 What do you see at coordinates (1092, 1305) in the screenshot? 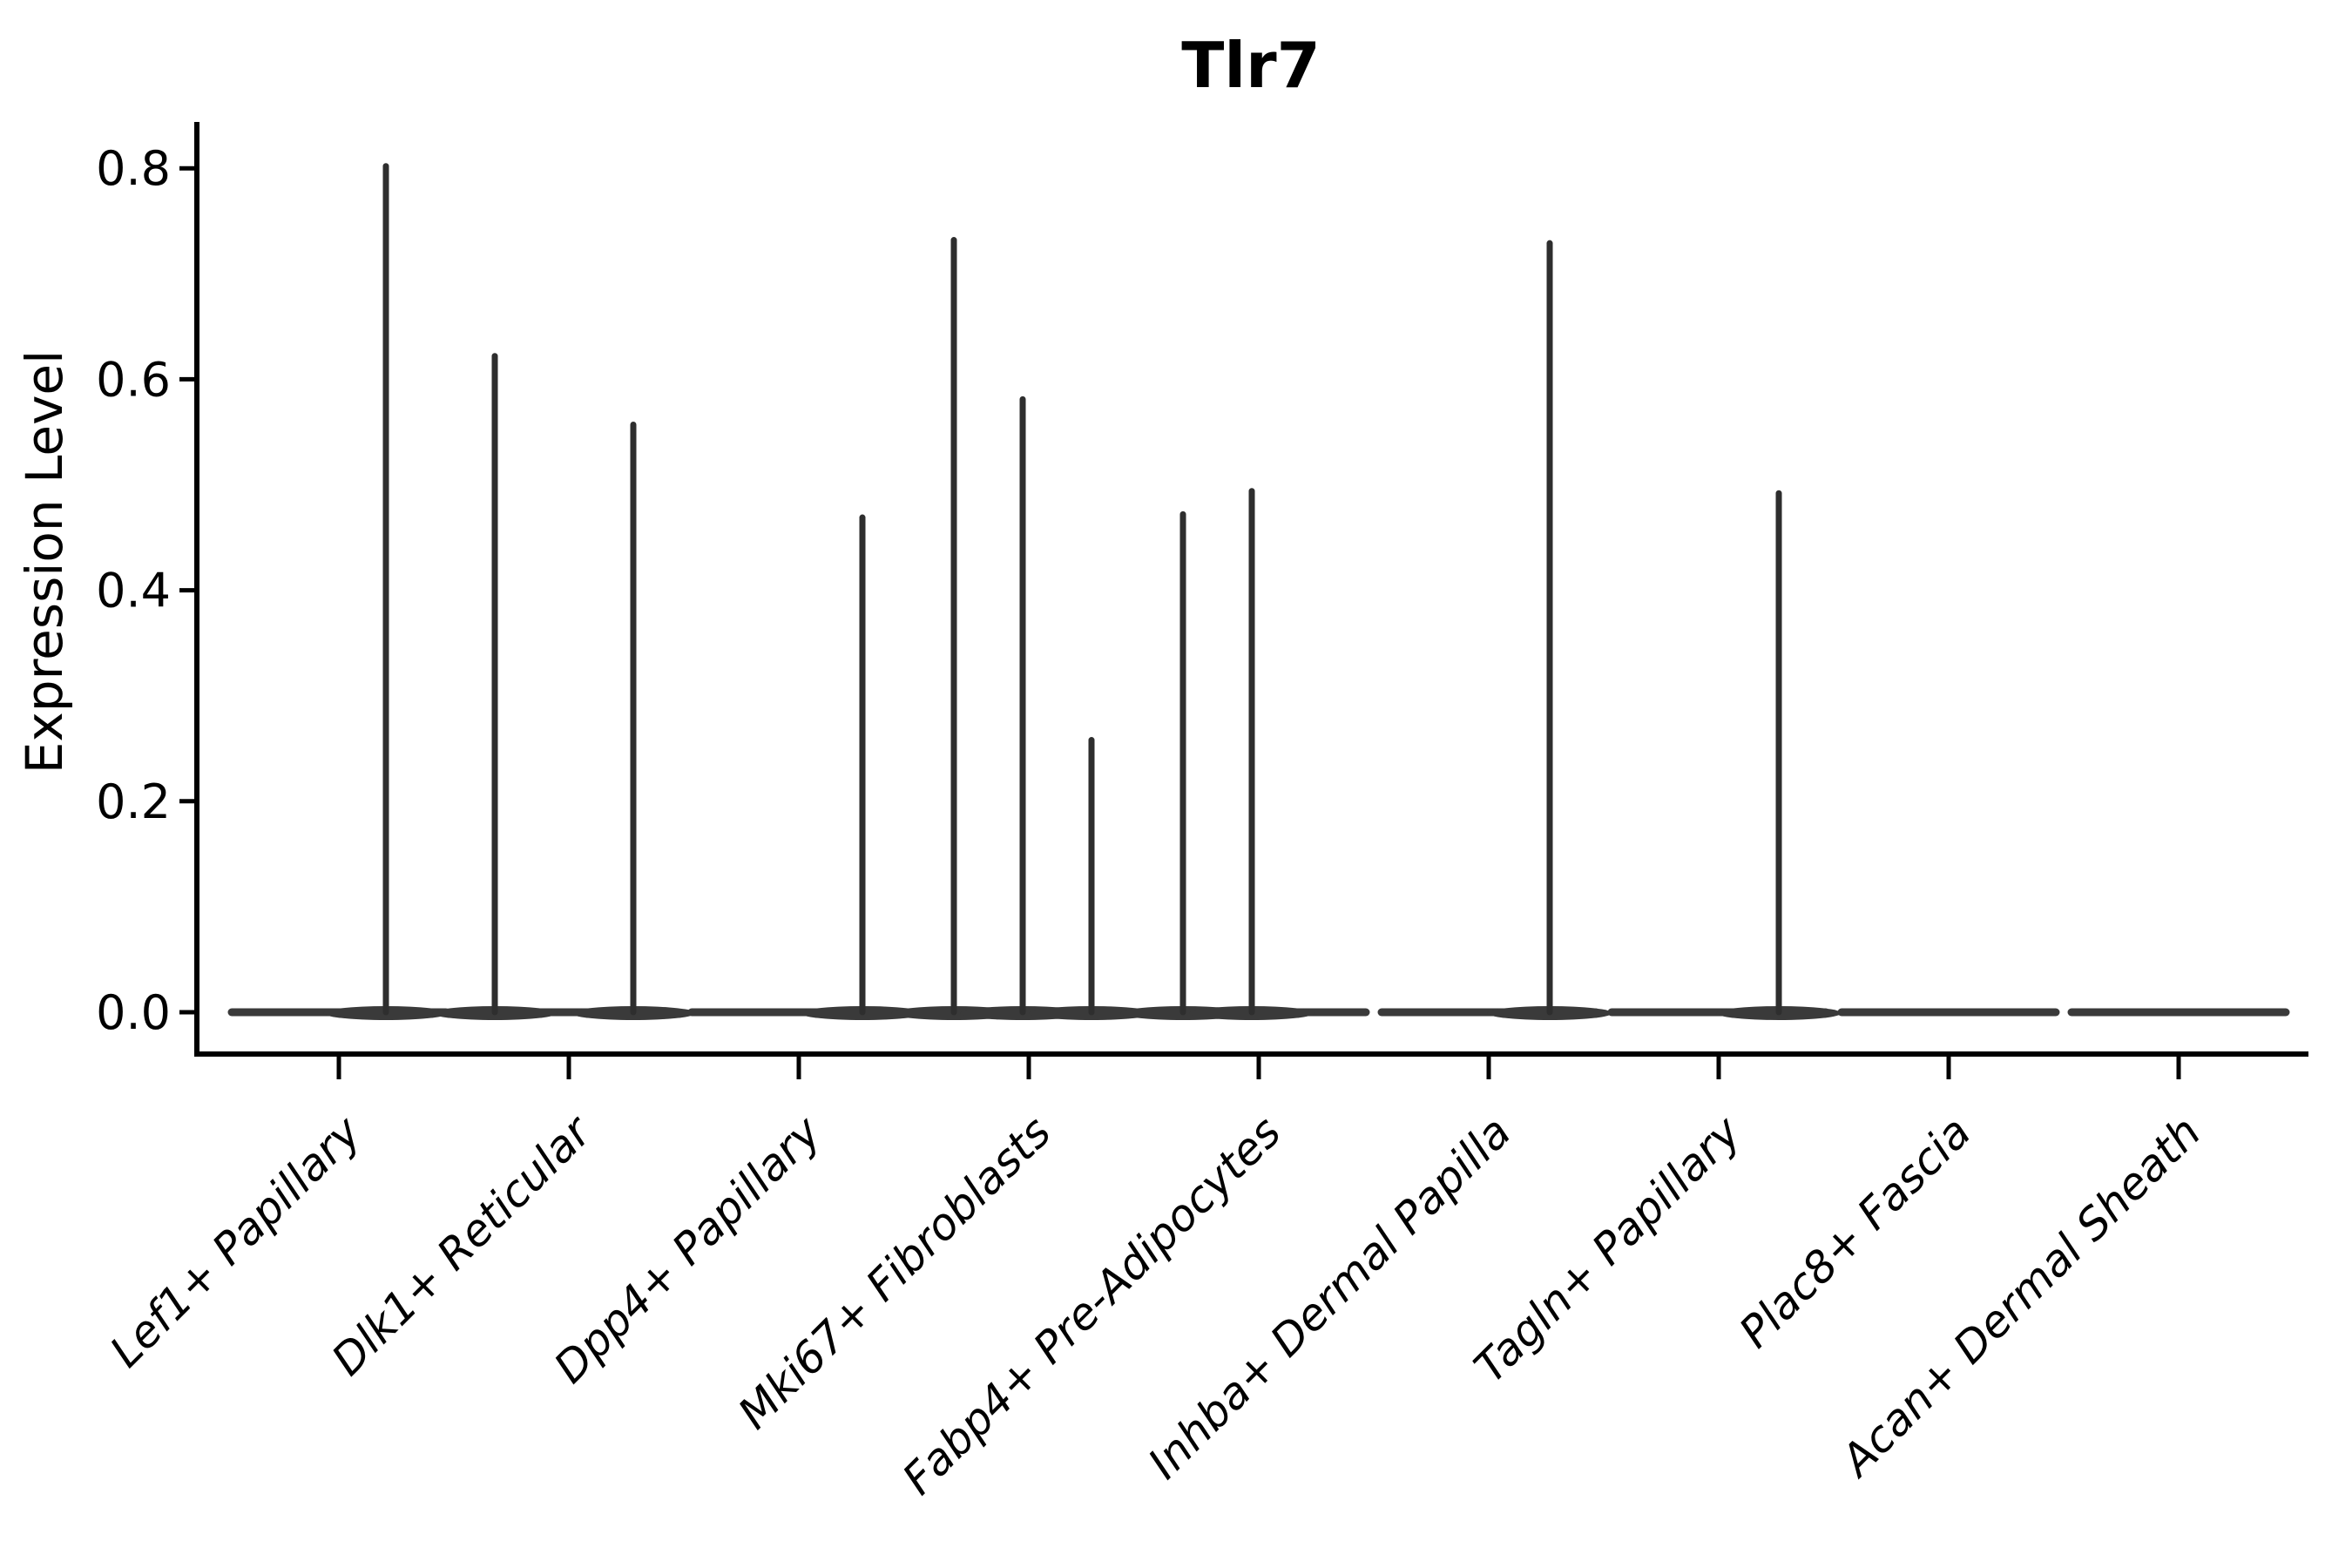
I see `x-tick-label: Fabp4+ Pre-Adipocytes` at bounding box center [1092, 1305].